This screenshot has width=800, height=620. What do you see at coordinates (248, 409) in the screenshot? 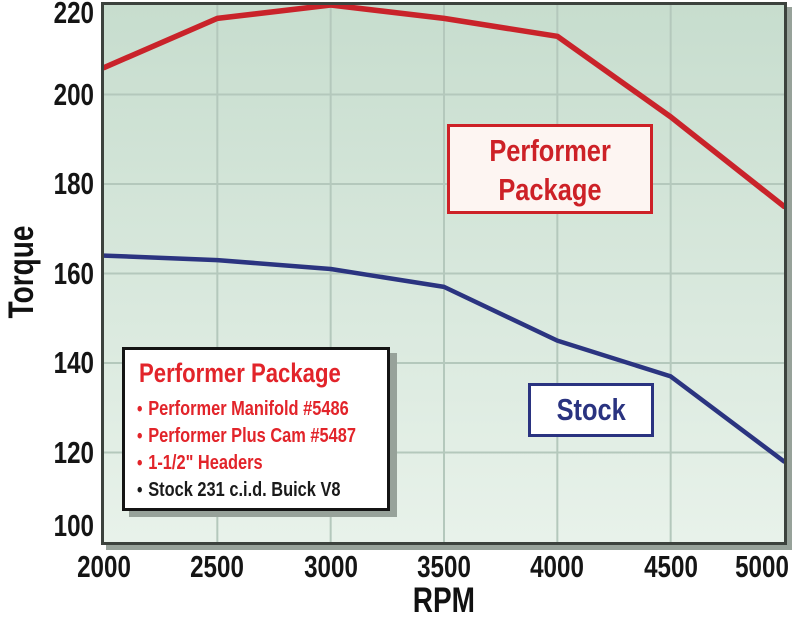
I see `legend-item-text: Performer Manifold #5486` at bounding box center [248, 409].